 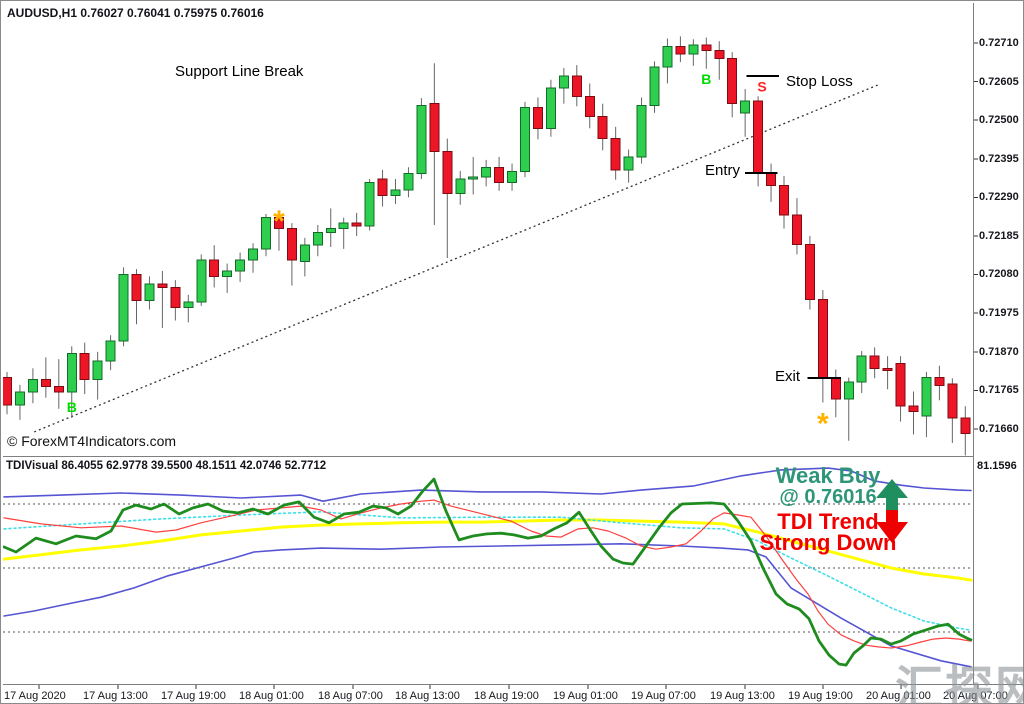 I want to click on support-line-break-label: Support Line Break, so click(x=239, y=71).